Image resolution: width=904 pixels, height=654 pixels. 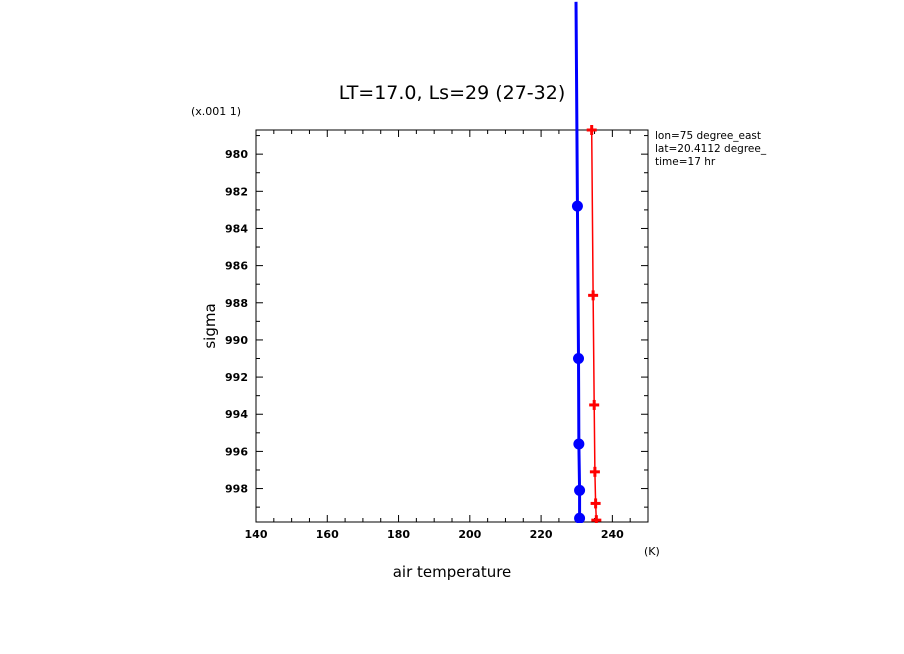 I want to click on x-tick-label: 140, so click(x=256, y=534).